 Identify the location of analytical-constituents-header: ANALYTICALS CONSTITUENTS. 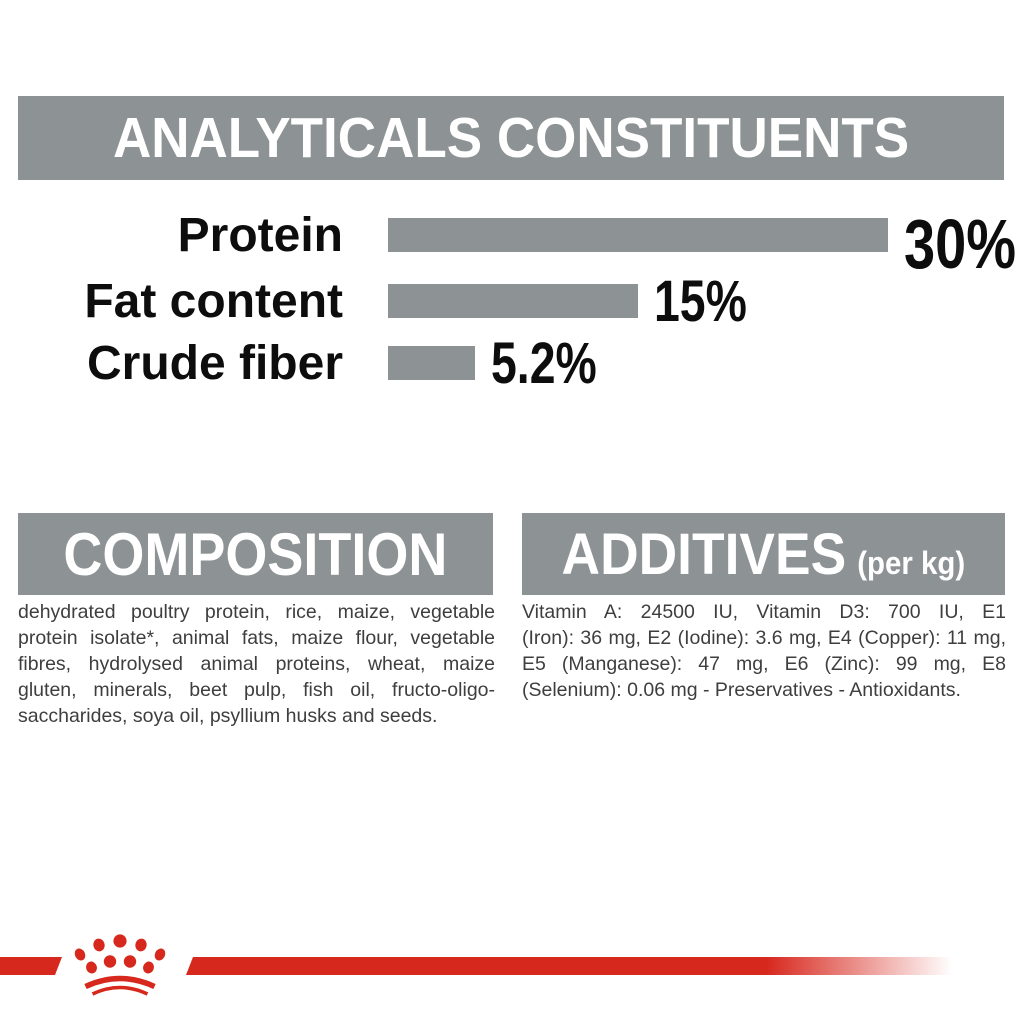
(511, 138).